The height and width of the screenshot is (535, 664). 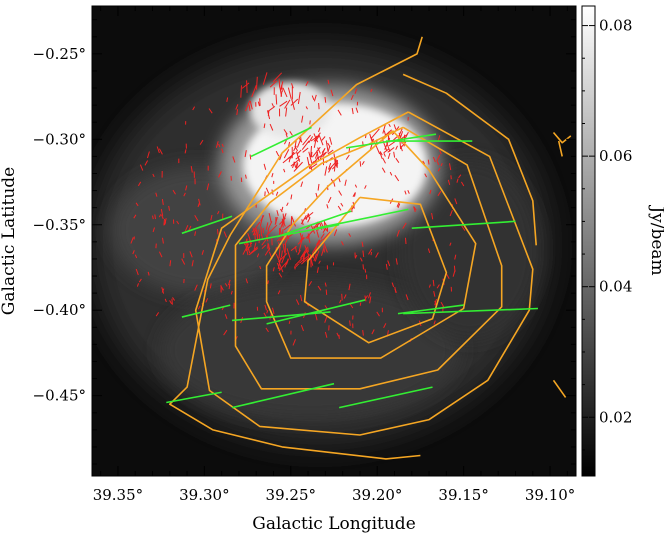 I want to click on bright-region-lobe, so click(x=290, y=110).